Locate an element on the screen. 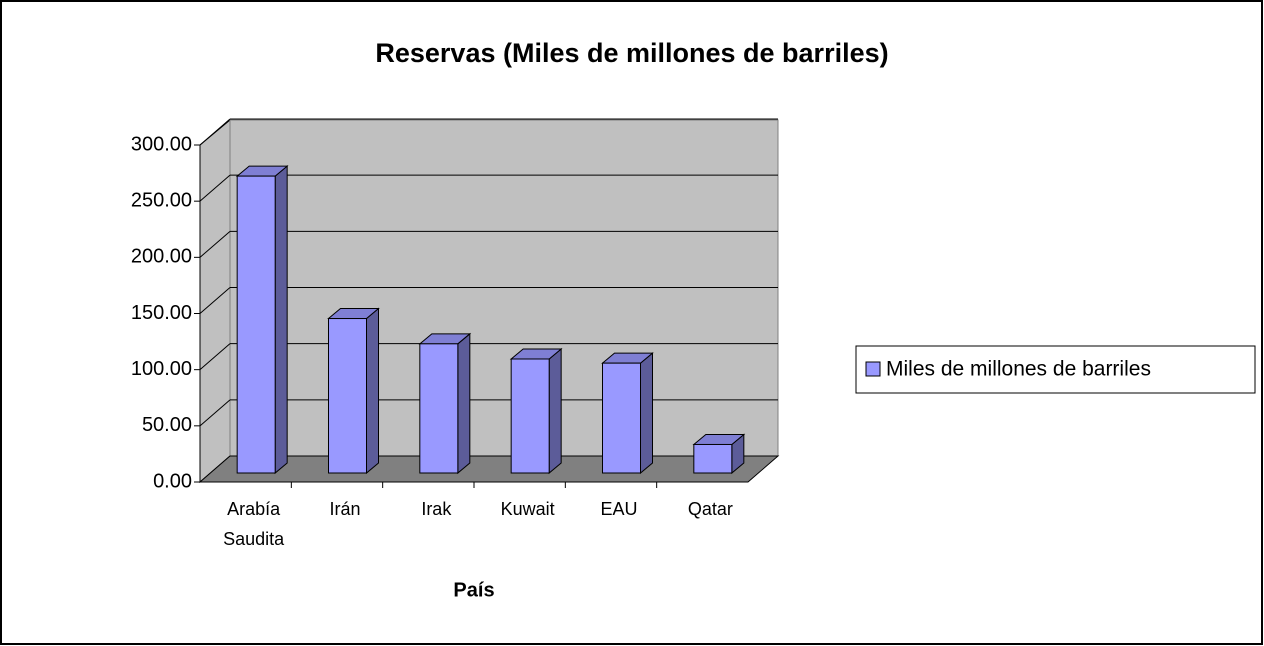 The image size is (1264, 646). x-tick-label: Kuwait is located at coordinates (528, 509).